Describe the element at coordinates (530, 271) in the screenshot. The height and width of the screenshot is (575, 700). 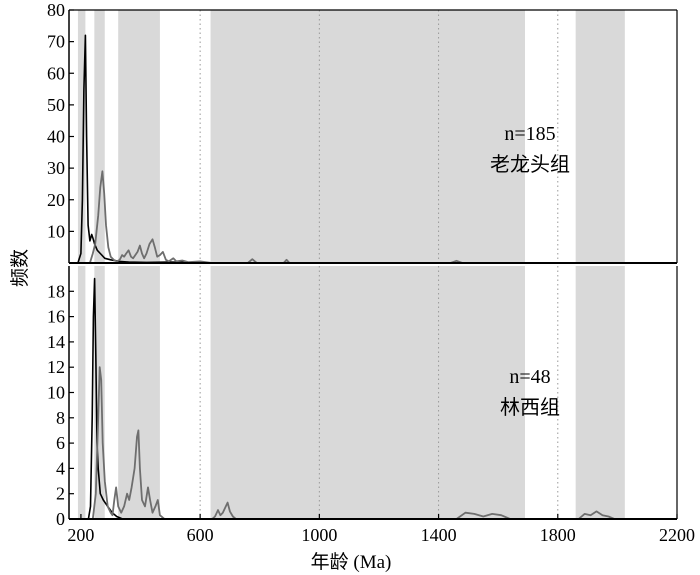
I see `panel-annotations: n=185 老龙头组 n=48 林西组` at that location.